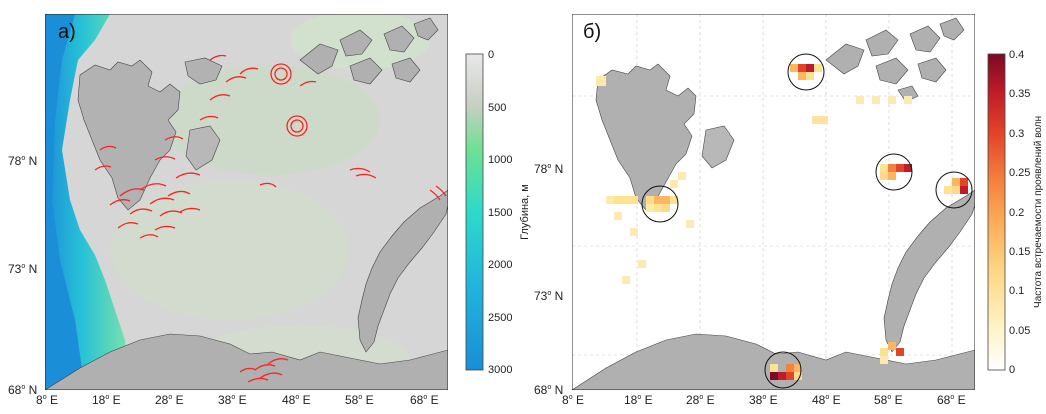 The image size is (1046, 414). Describe the element at coordinates (491, 55) in the screenshot. I see `depth-tick: 0` at that location.